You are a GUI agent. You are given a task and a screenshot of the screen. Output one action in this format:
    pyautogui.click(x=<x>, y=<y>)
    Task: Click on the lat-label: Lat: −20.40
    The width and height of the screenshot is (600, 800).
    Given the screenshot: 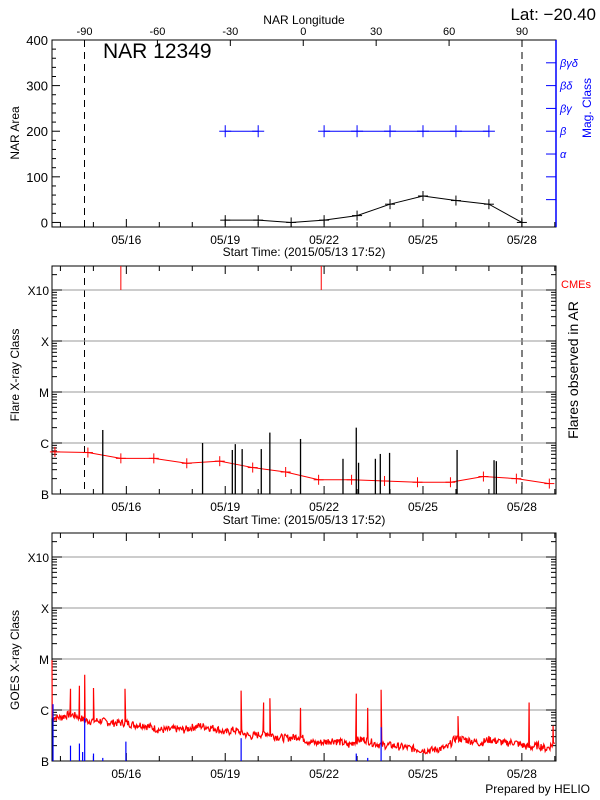 What is the action you would take?
    pyautogui.click(x=553, y=14)
    